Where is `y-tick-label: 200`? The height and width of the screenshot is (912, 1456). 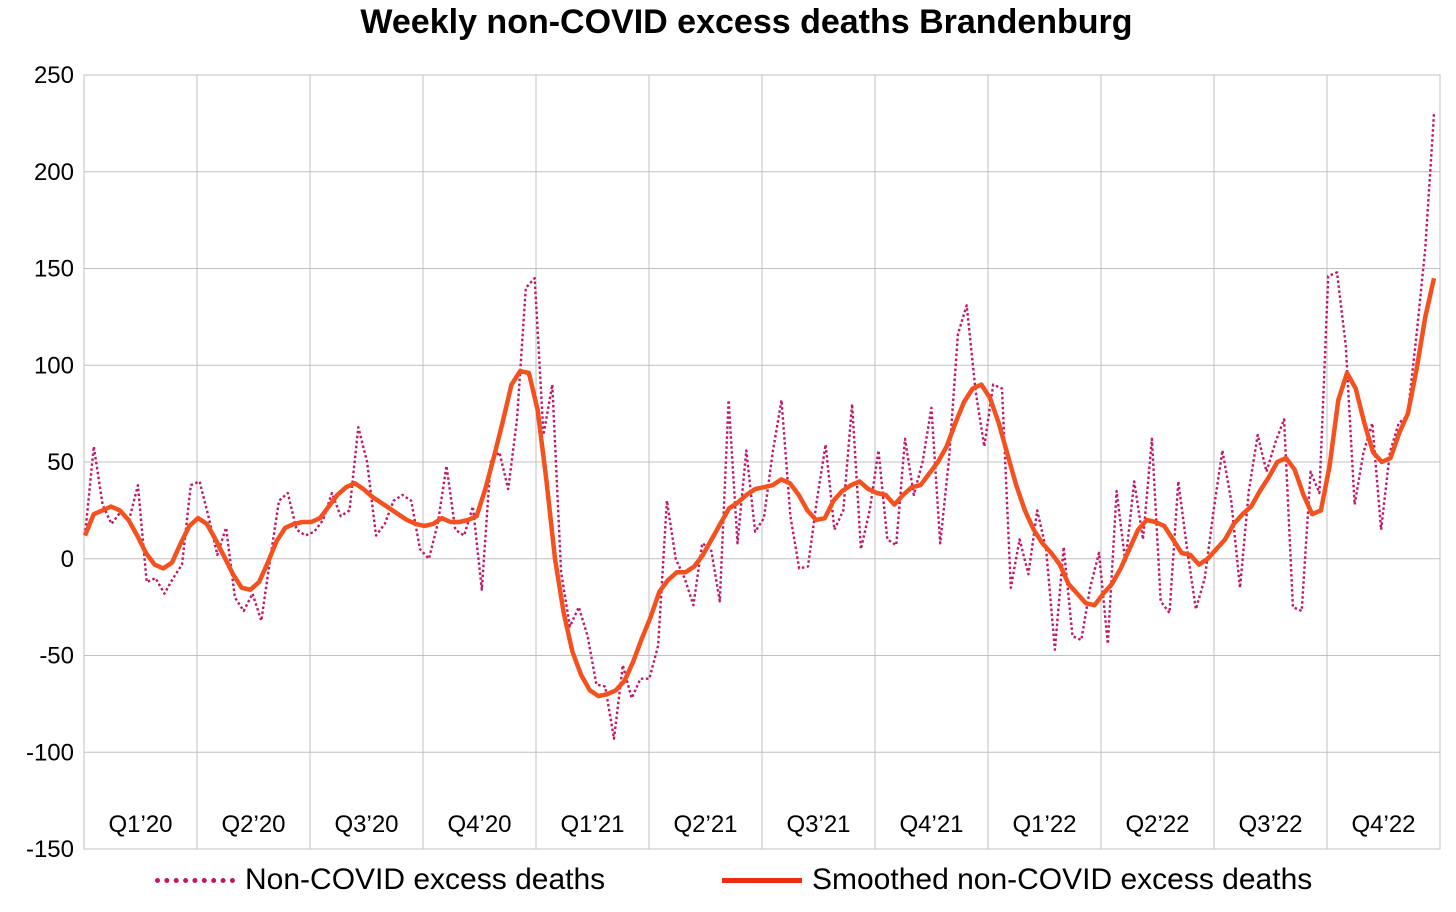
y-tick-label: 200 is located at coordinates (54, 172).